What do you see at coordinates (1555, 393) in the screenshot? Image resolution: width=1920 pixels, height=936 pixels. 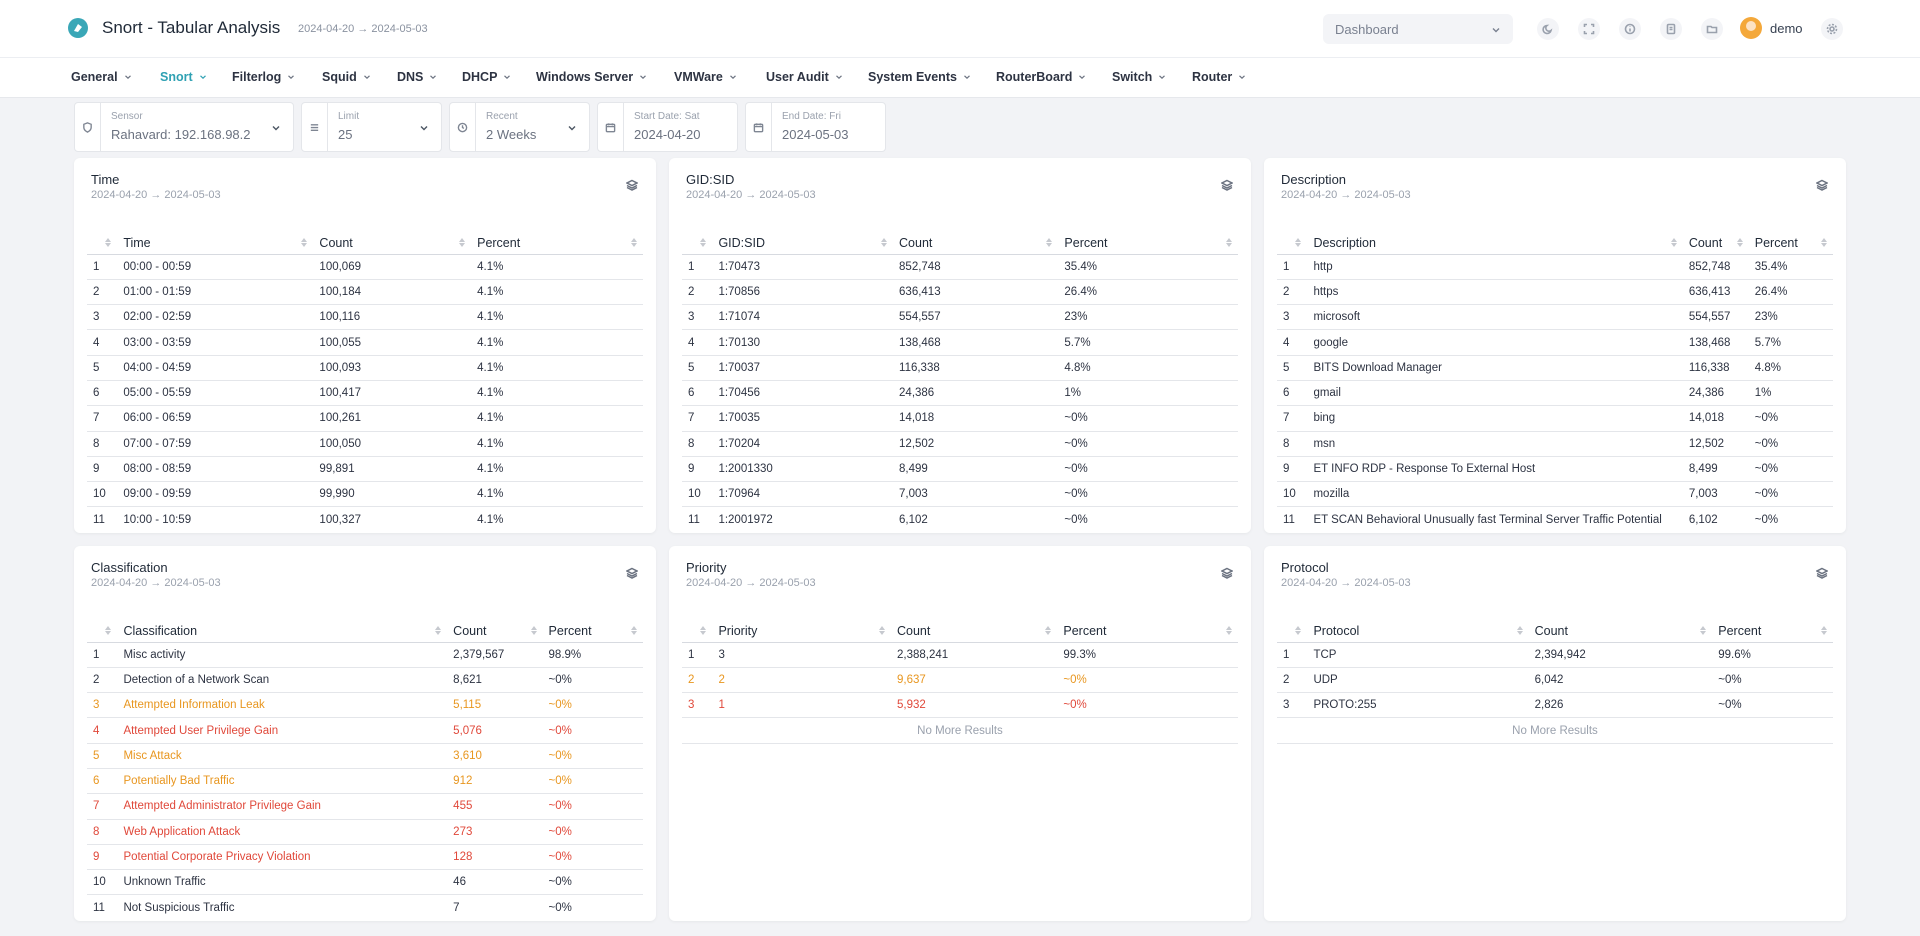 I see `table-row: 6 gmail 24,386 1%` at bounding box center [1555, 393].